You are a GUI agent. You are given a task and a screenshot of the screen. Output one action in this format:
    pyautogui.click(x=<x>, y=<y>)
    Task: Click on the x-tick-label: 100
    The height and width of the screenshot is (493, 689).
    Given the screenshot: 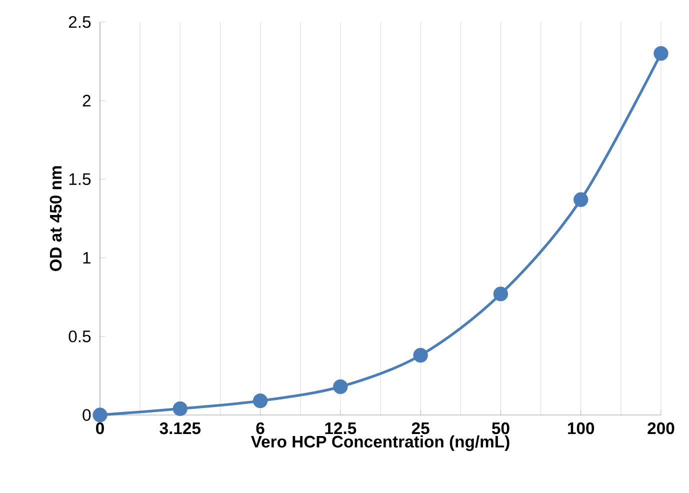 What is the action you would take?
    pyautogui.click(x=581, y=428)
    